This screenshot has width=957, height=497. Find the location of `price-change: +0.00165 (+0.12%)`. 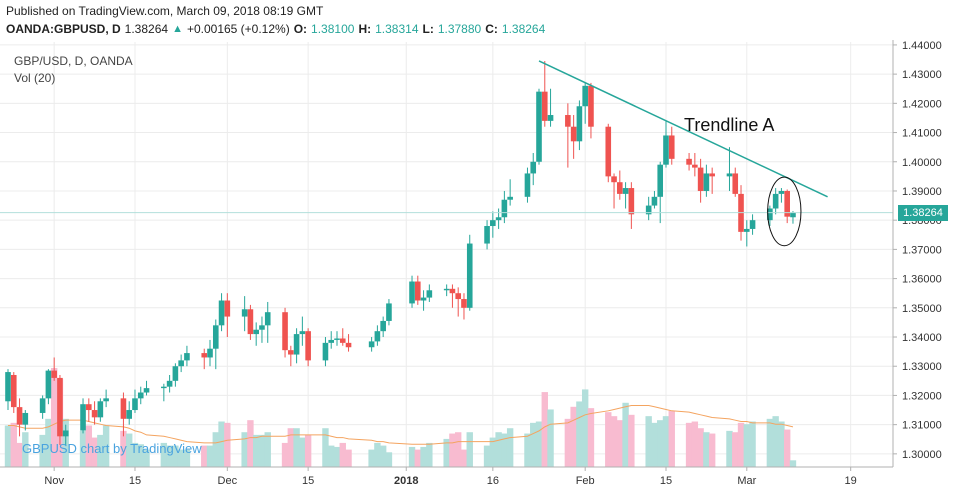

price-change: +0.00165 (+0.12%) is located at coordinates (238, 29).